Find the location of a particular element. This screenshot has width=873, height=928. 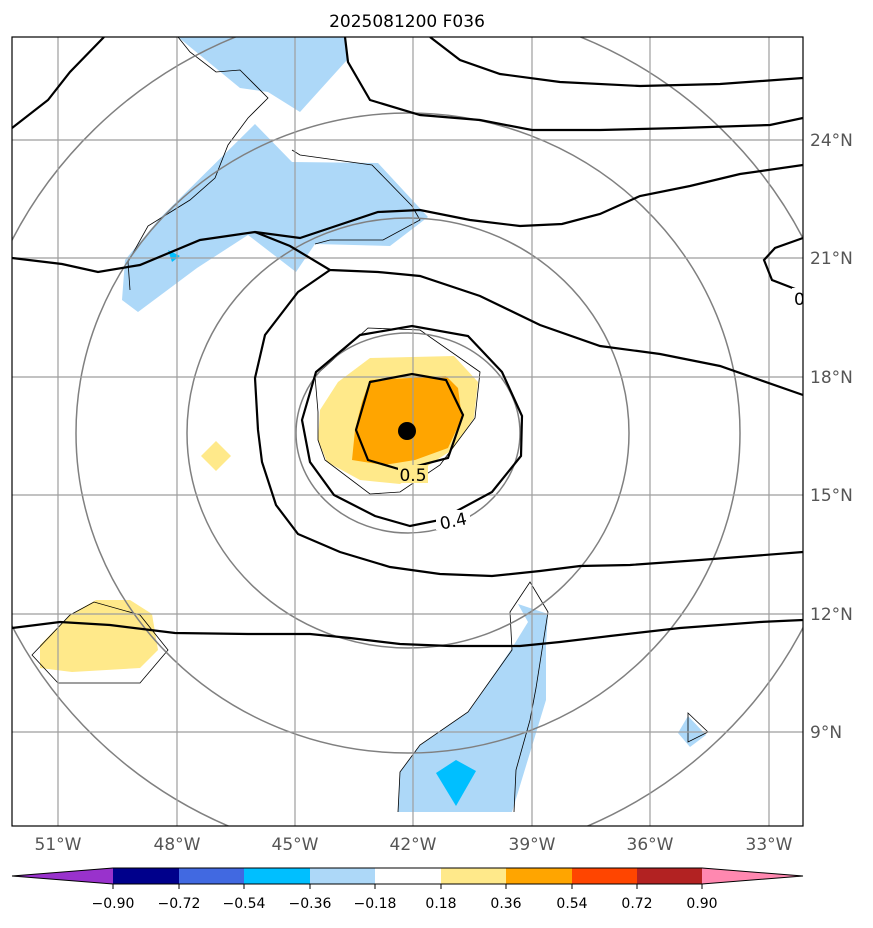

contour-line-n1 is located at coordinates (573, 84).